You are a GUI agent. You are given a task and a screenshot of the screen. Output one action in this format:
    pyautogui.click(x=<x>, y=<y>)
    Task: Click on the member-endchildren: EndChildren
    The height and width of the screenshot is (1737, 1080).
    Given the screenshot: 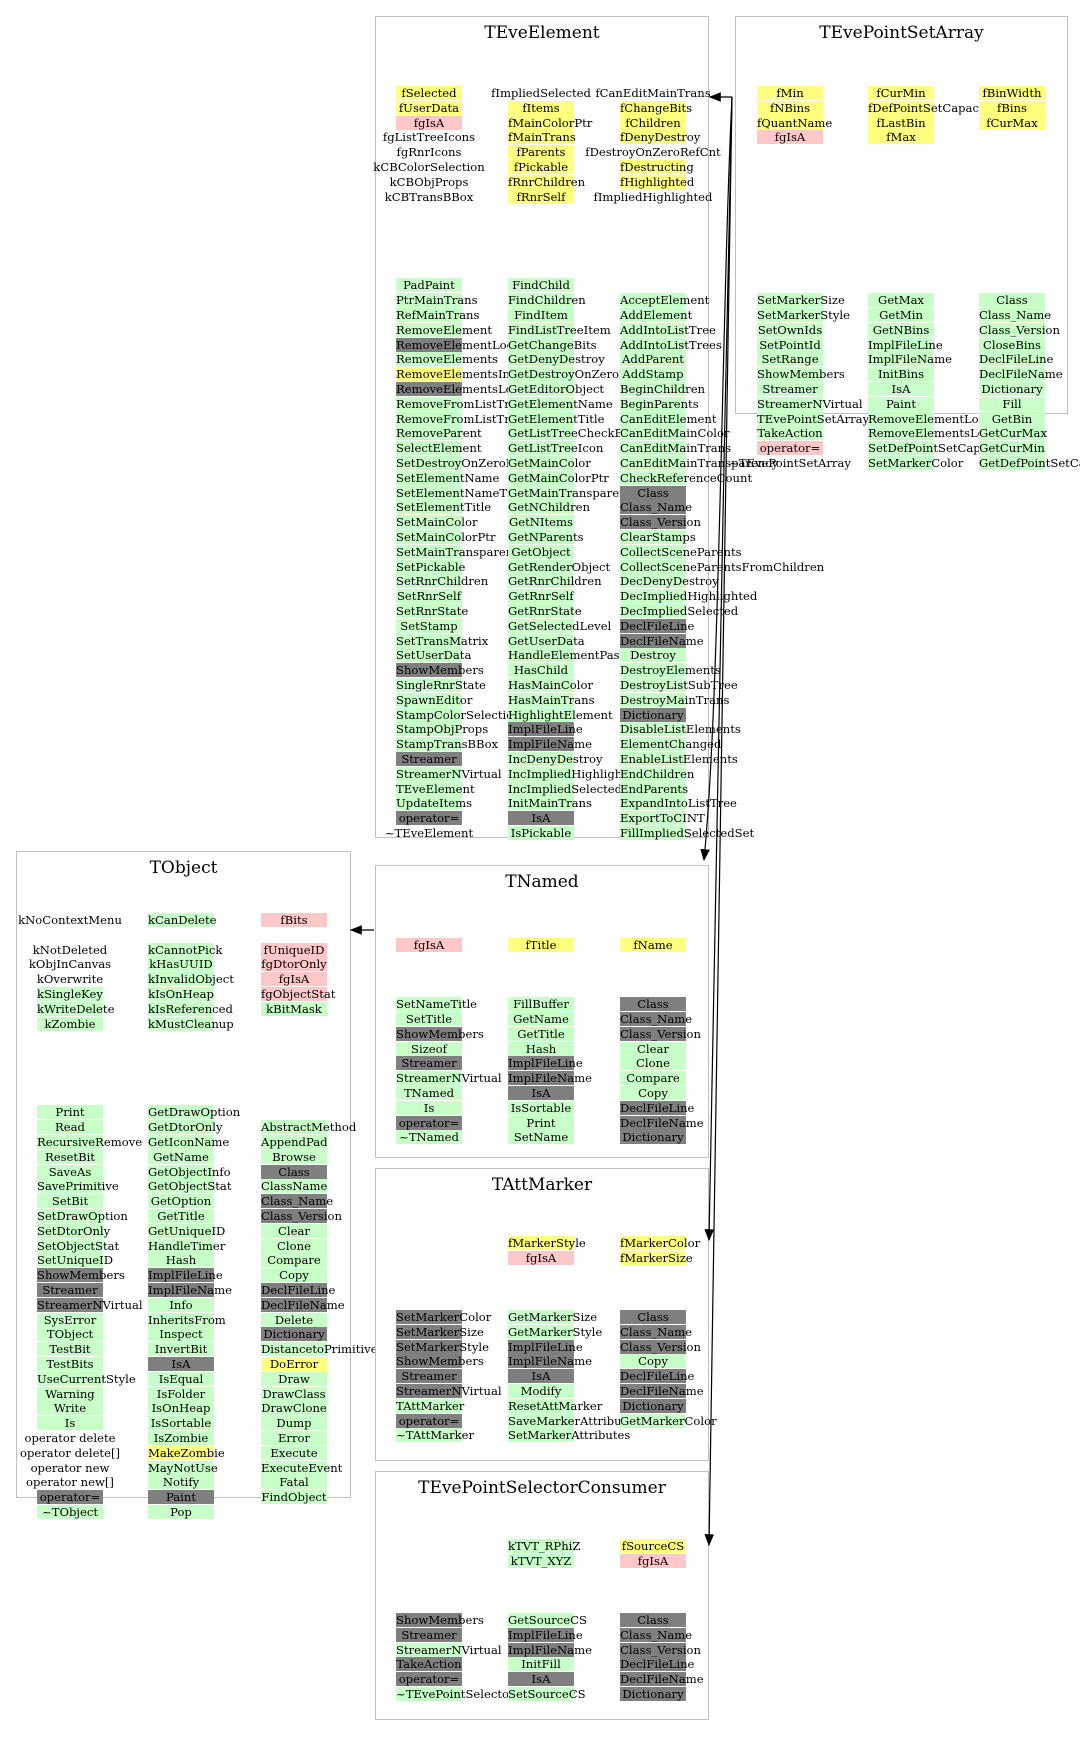 What is the action you would take?
    pyautogui.click(x=657, y=773)
    